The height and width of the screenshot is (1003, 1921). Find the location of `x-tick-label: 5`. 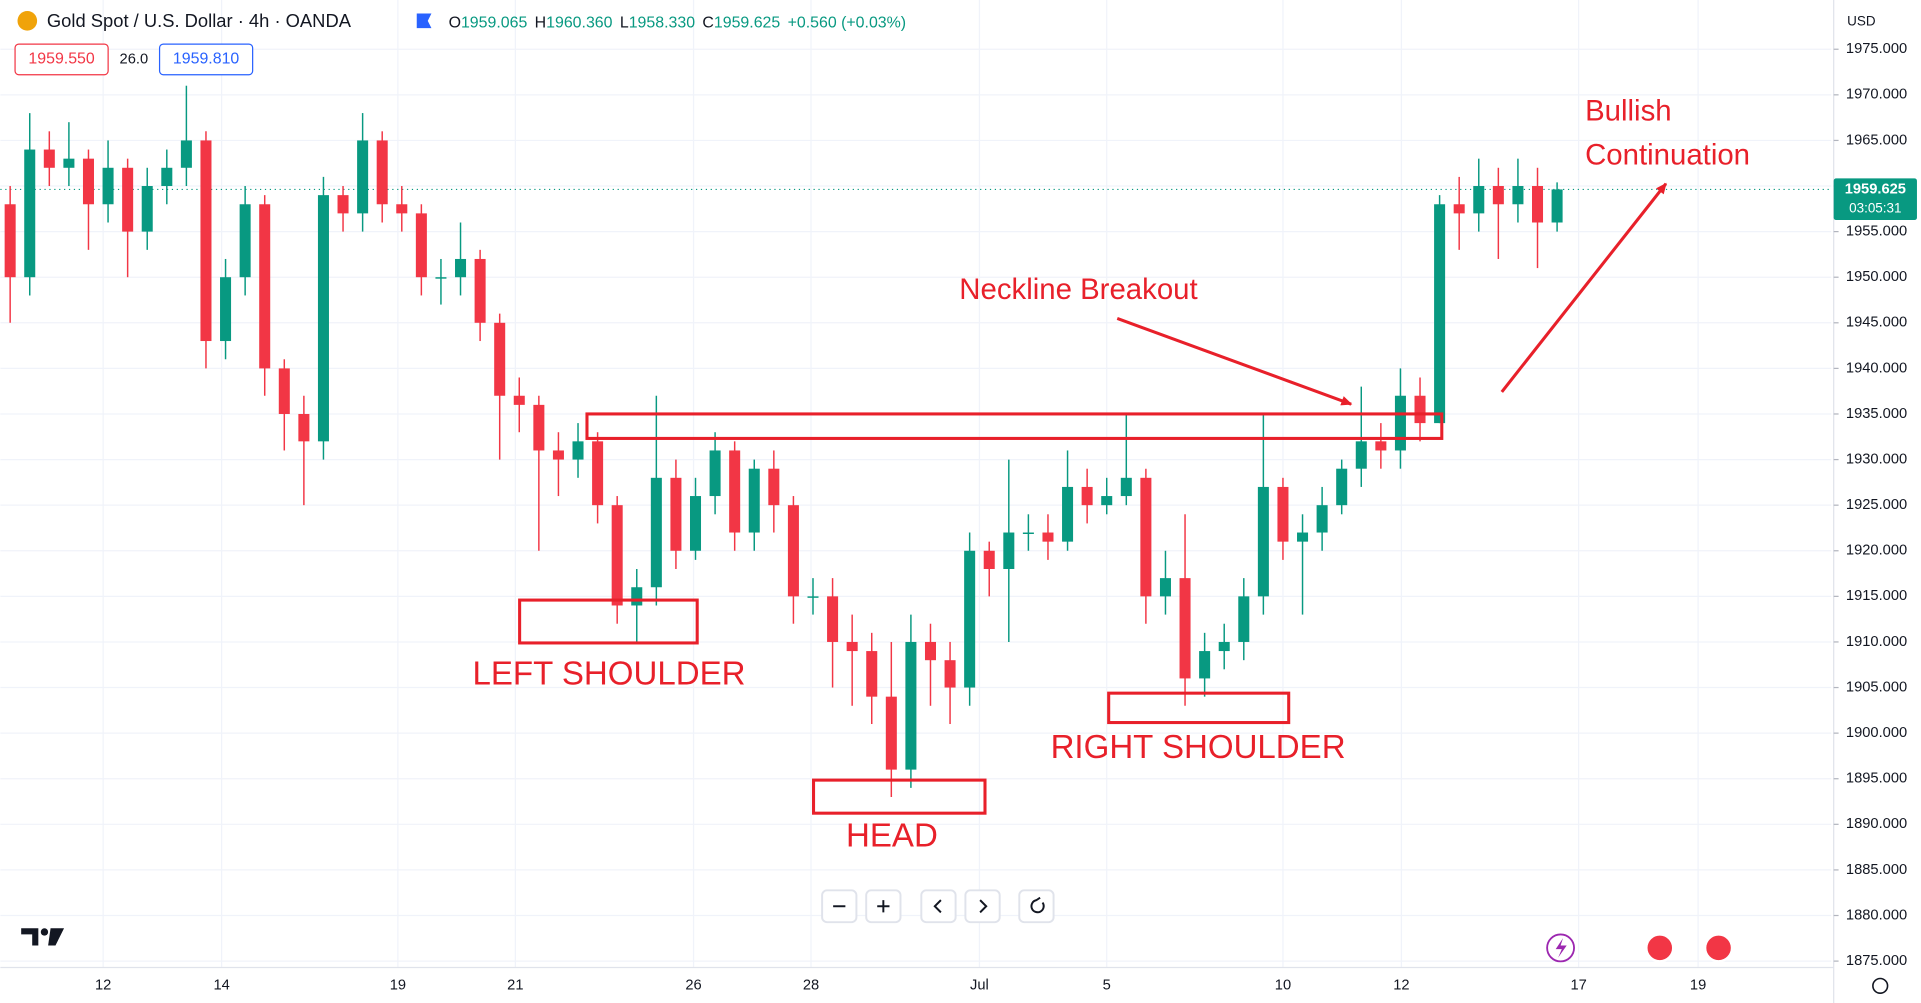

x-tick-label: 5 is located at coordinates (1107, 986).